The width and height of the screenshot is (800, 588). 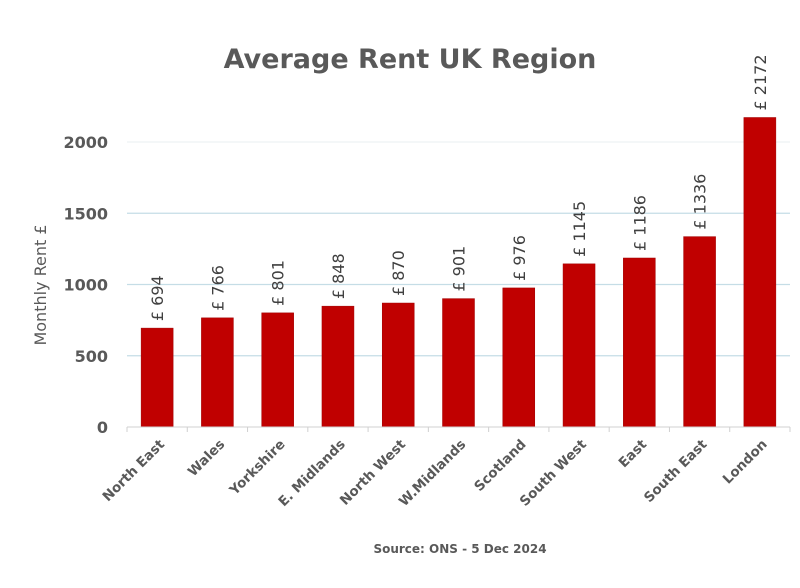 I want to click on data-label: £ 848, so click(x=338, y=276).